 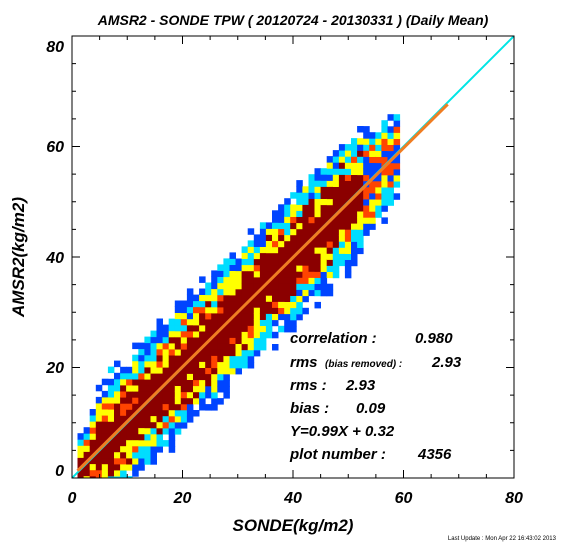 I want to click on bias-label: bias :, so click(x=309, y=408).